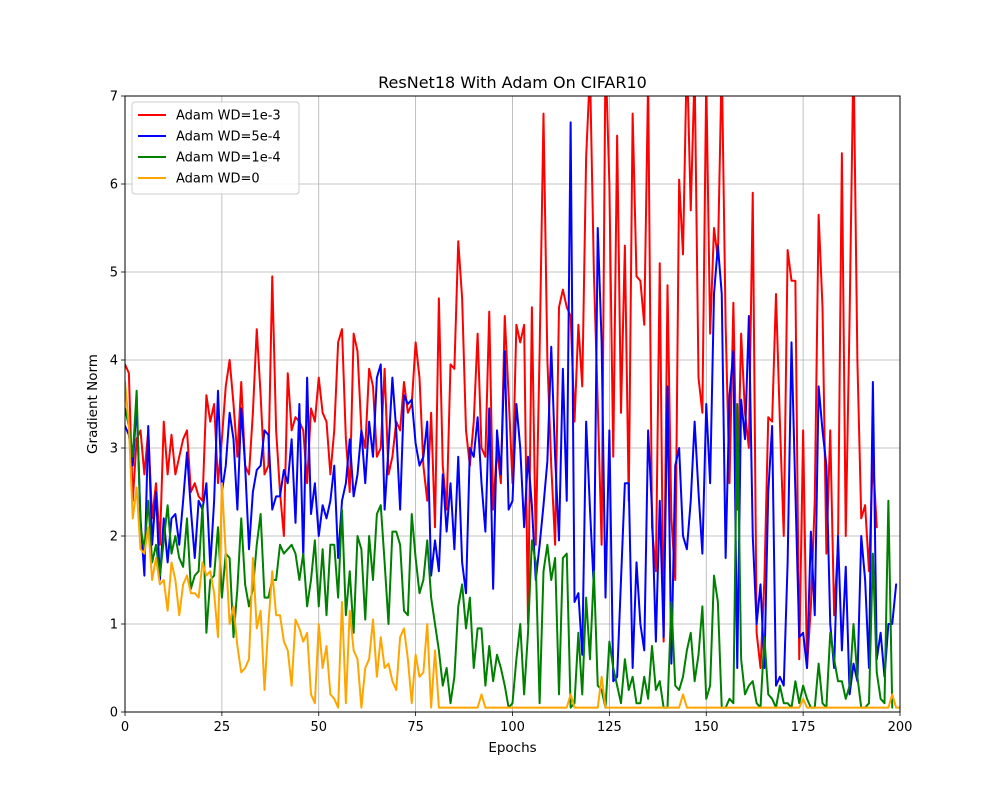 Image resolution: width=1000 pixels, height=800 pixels. I want to click on x-tick-label: 125, so click(609, 727).